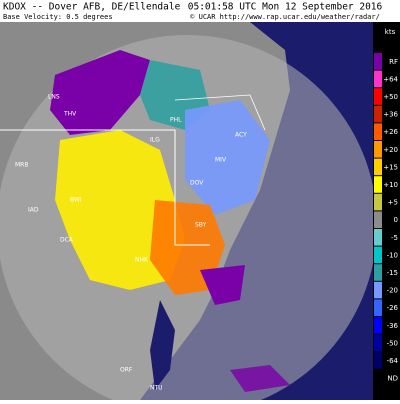  Describe the element at coordinates (156, 388) in the screenshot. I see `place-label: NTU` at that location.